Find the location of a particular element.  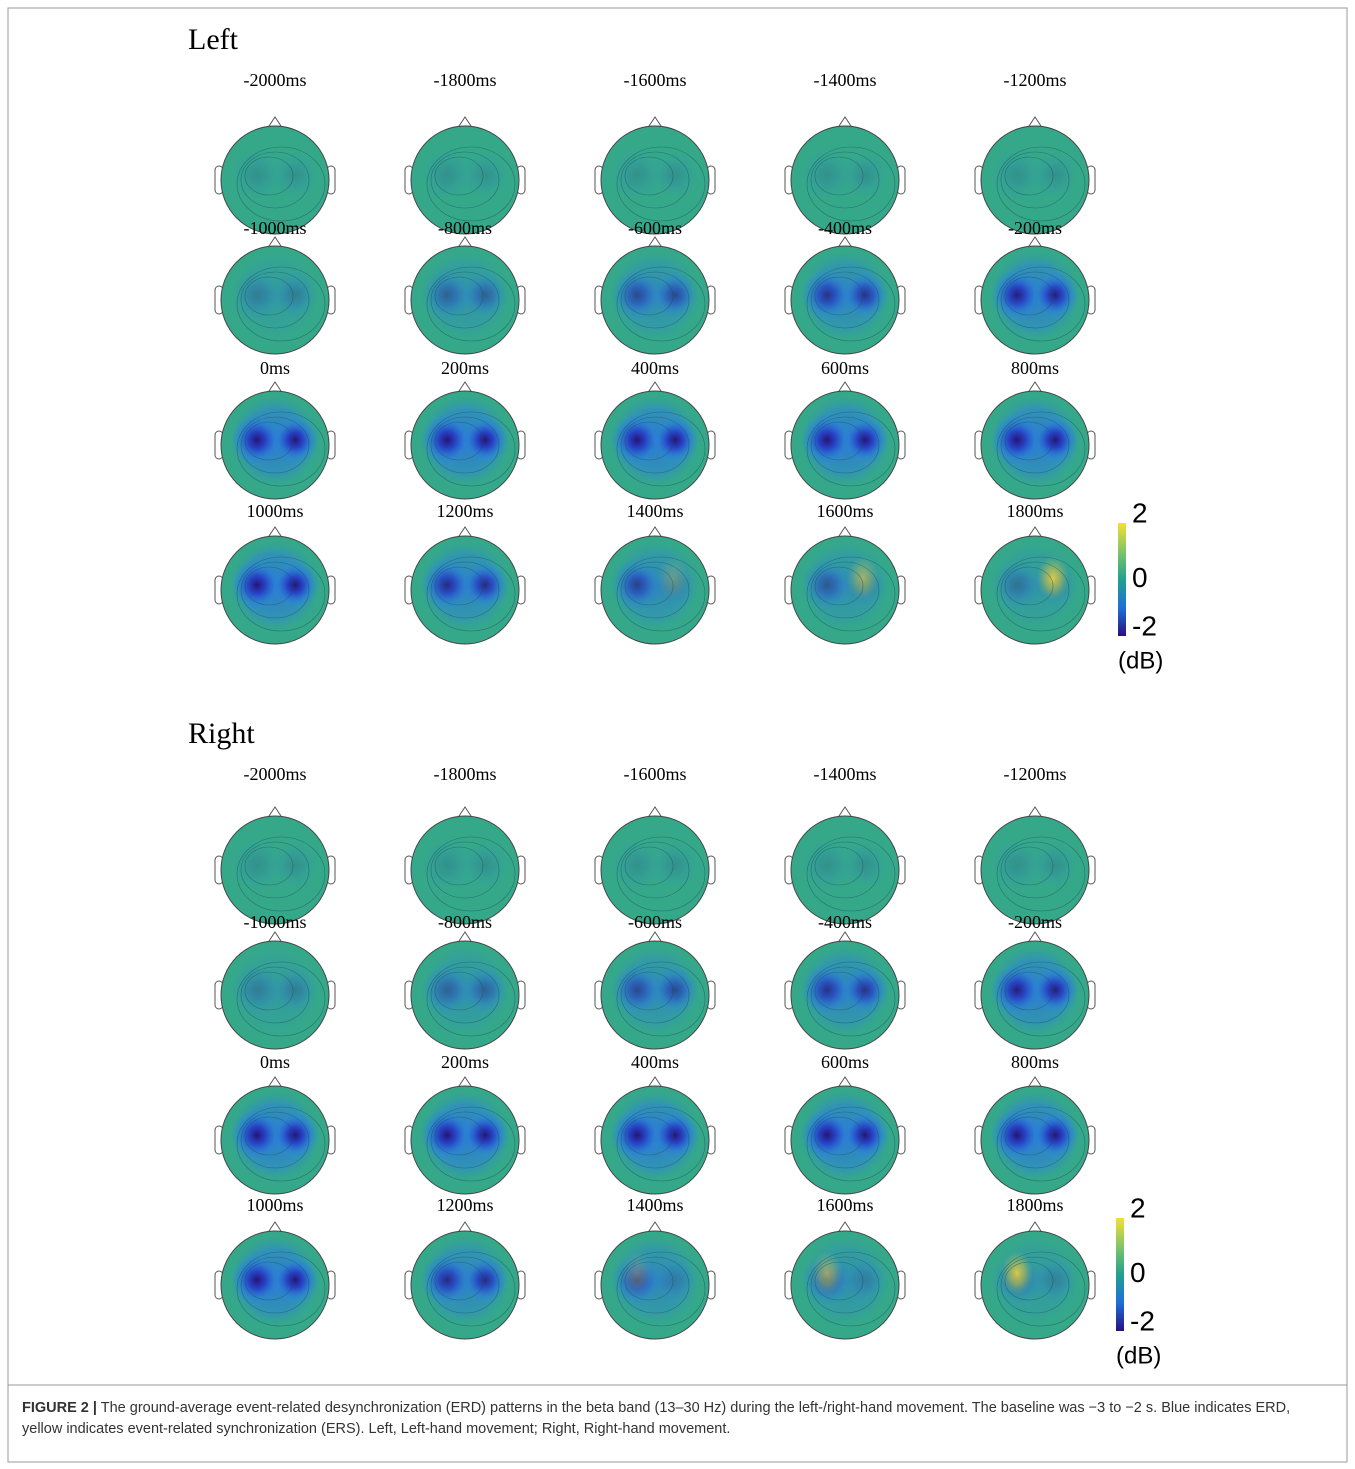

time-label: 1600ms is located at coordinates (844, 1205).